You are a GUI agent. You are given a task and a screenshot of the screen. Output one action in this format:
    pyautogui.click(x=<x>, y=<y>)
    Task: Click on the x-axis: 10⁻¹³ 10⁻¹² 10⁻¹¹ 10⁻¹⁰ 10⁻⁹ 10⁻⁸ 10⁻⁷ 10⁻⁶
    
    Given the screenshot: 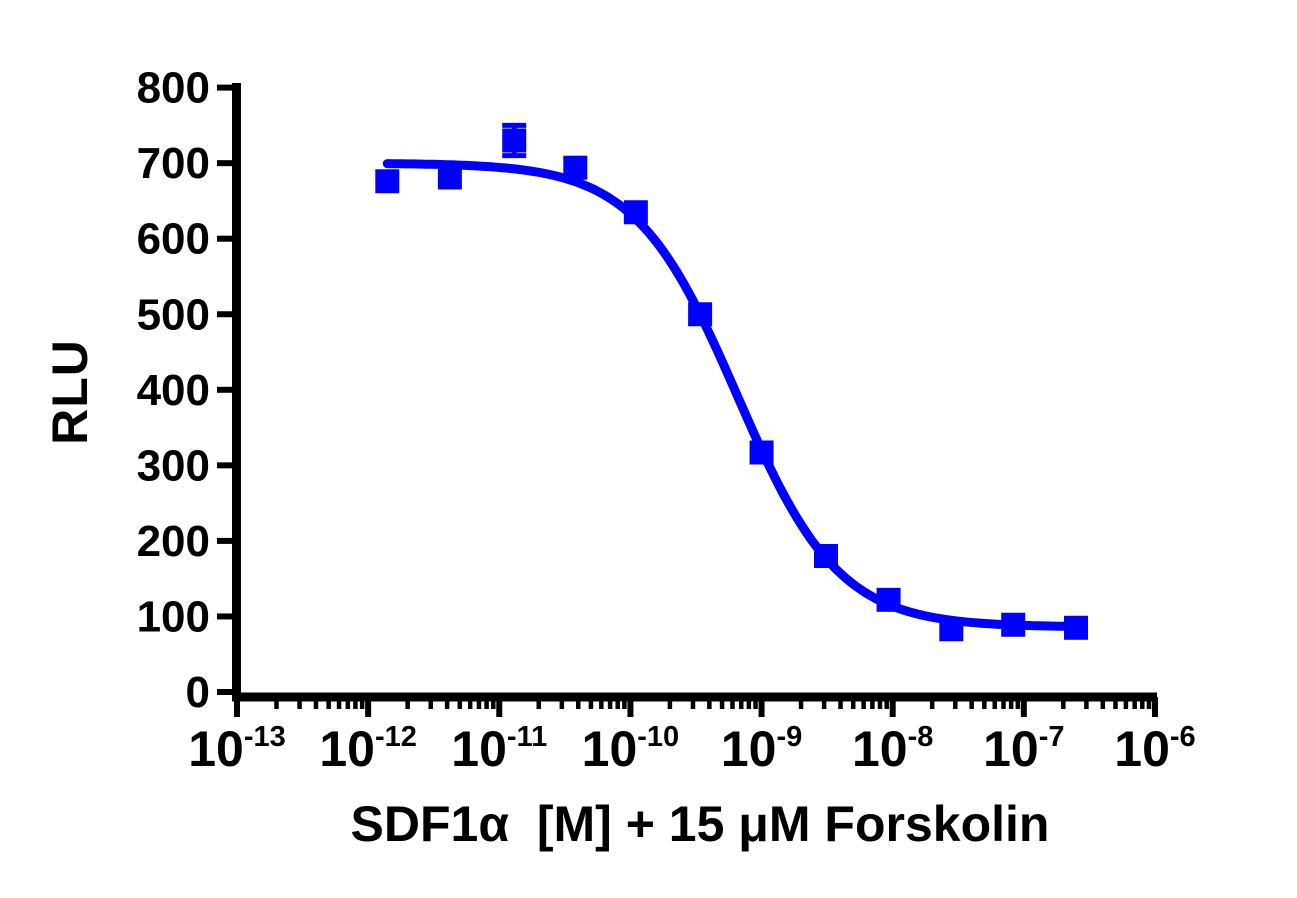 What is the action you would take?
    pyautogui.click(x=692, y=734)
    